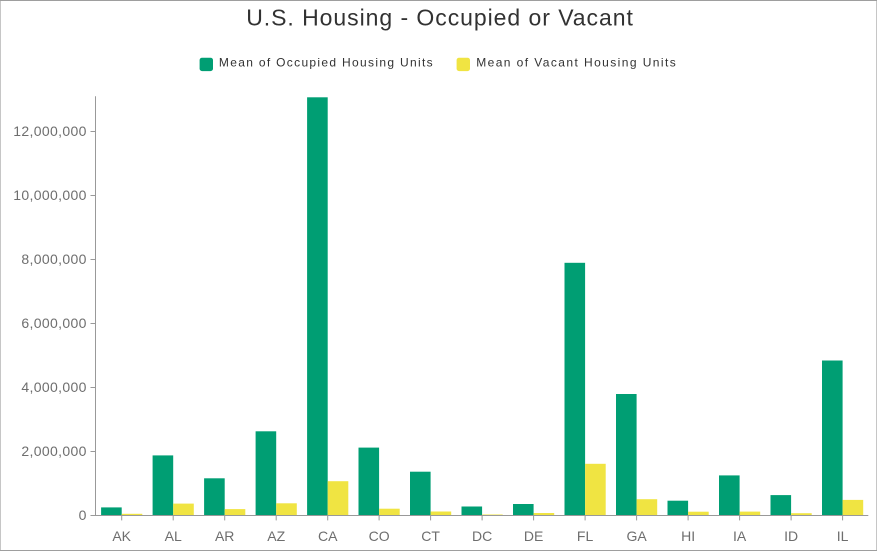 The height and width of the screenshot is (551, 877). I want to click on svg-text: ID, so click(791, 536).